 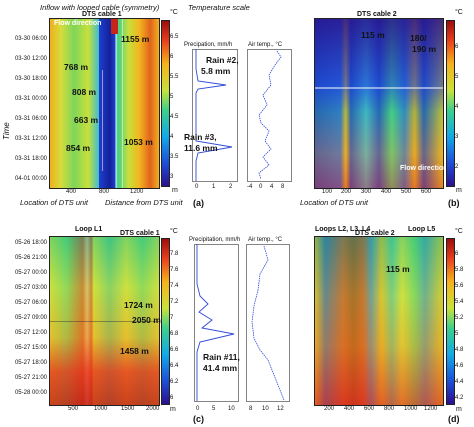 I want to click on y-tick: 03-30 18:00, so click(x=30, y=79).